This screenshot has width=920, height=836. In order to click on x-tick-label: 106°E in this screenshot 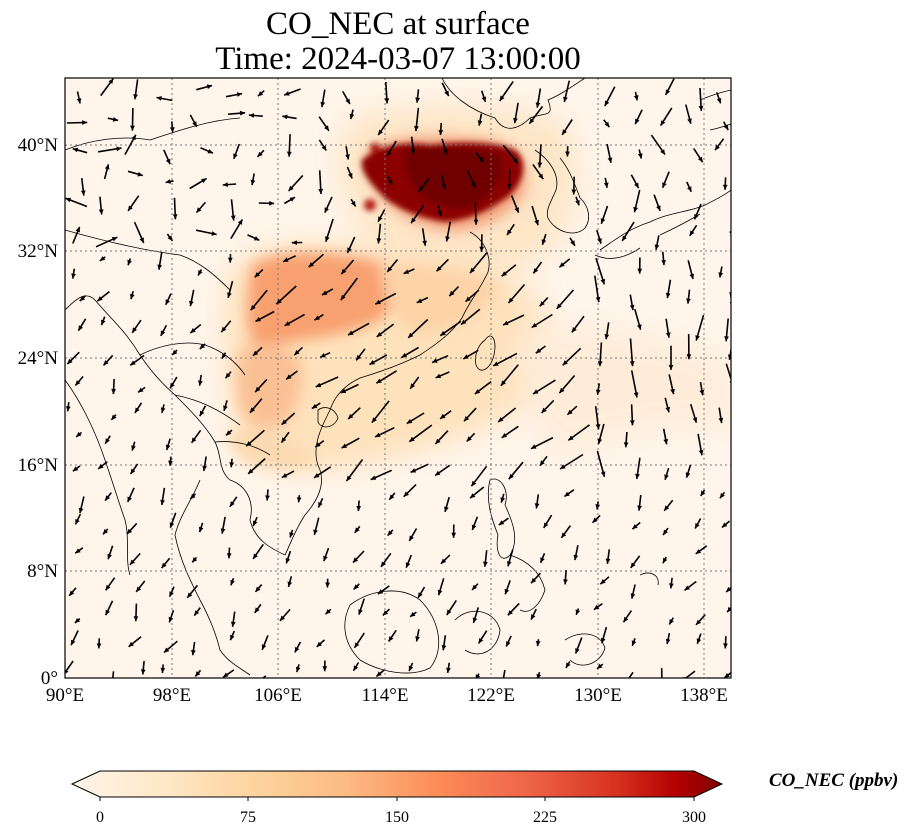, I will do `click(278, 695)`.